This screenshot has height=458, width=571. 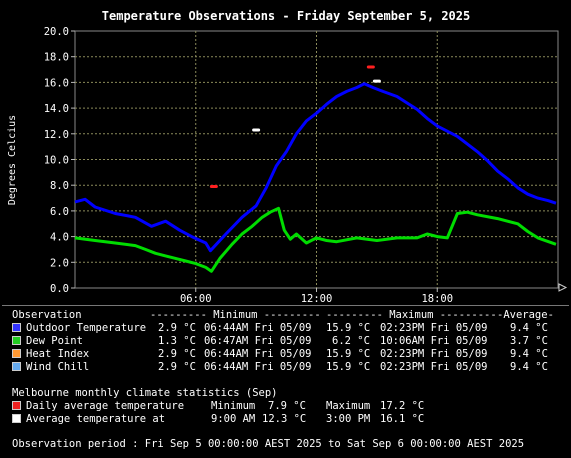 I want to click on y-axis-ticks: 0.0 2.0 4.0 6.0 8.0 10.0 12.0 14.0 16.0 18.0 20.0, so click(x=59, y=160).